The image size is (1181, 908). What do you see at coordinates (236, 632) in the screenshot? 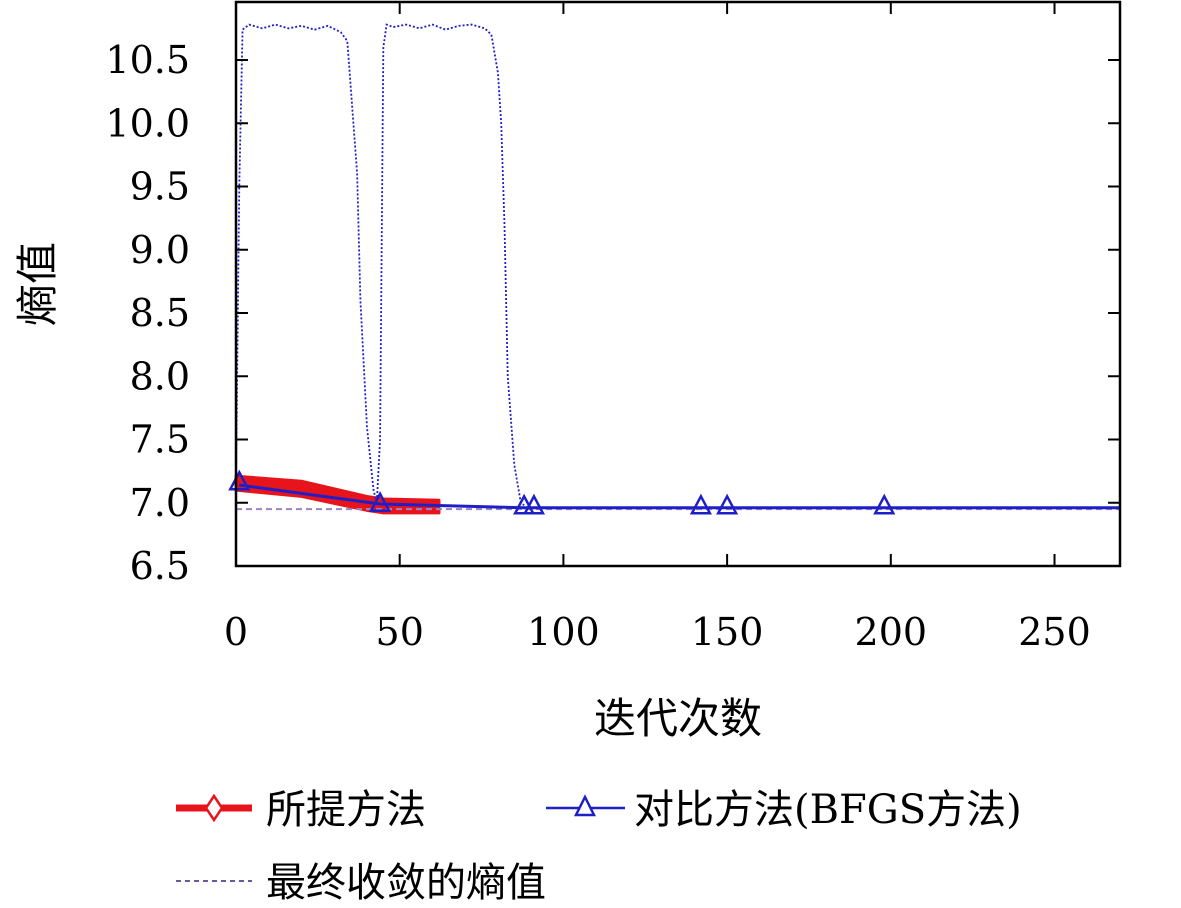
I see `x-tick-label: 0` at bounding box center [236, 632].